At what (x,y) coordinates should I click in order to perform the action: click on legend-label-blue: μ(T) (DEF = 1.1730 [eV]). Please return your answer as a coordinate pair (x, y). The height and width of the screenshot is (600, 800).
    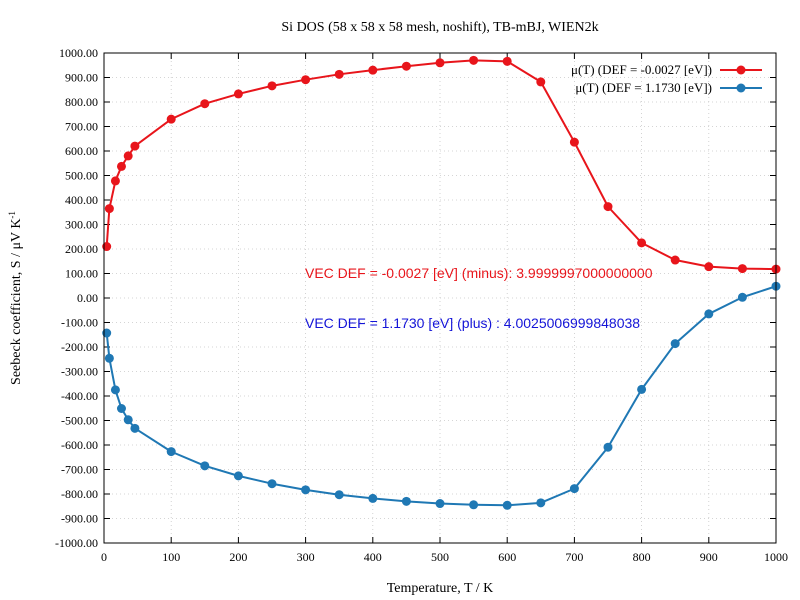
    Looking at the image, I should click on (643, 87).